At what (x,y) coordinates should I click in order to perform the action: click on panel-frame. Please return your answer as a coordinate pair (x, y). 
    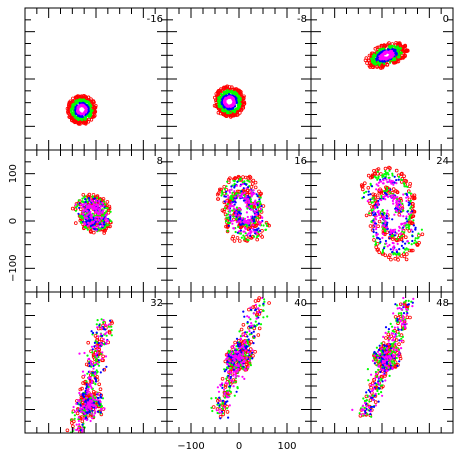
    Looking at the image, I should click on (382, 79).